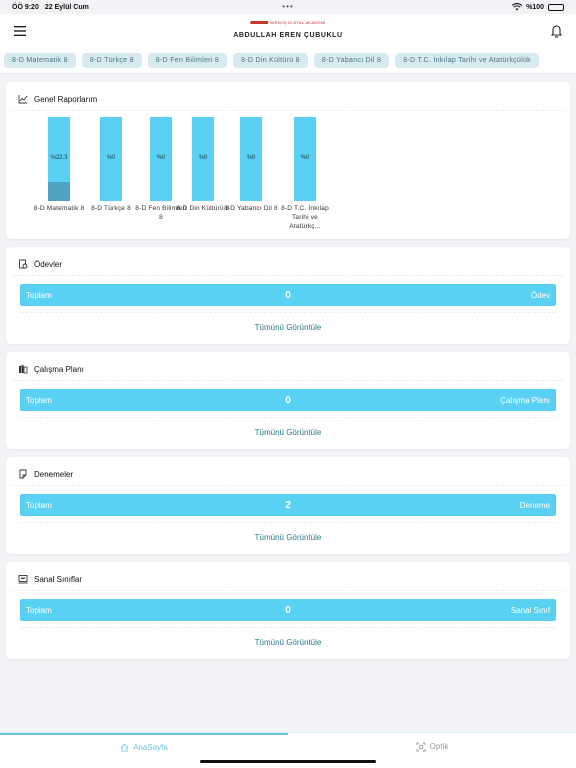 The height and width of the screenshot is (768, 576). I want to click on study-plan-count: 0, so click(288, 400).